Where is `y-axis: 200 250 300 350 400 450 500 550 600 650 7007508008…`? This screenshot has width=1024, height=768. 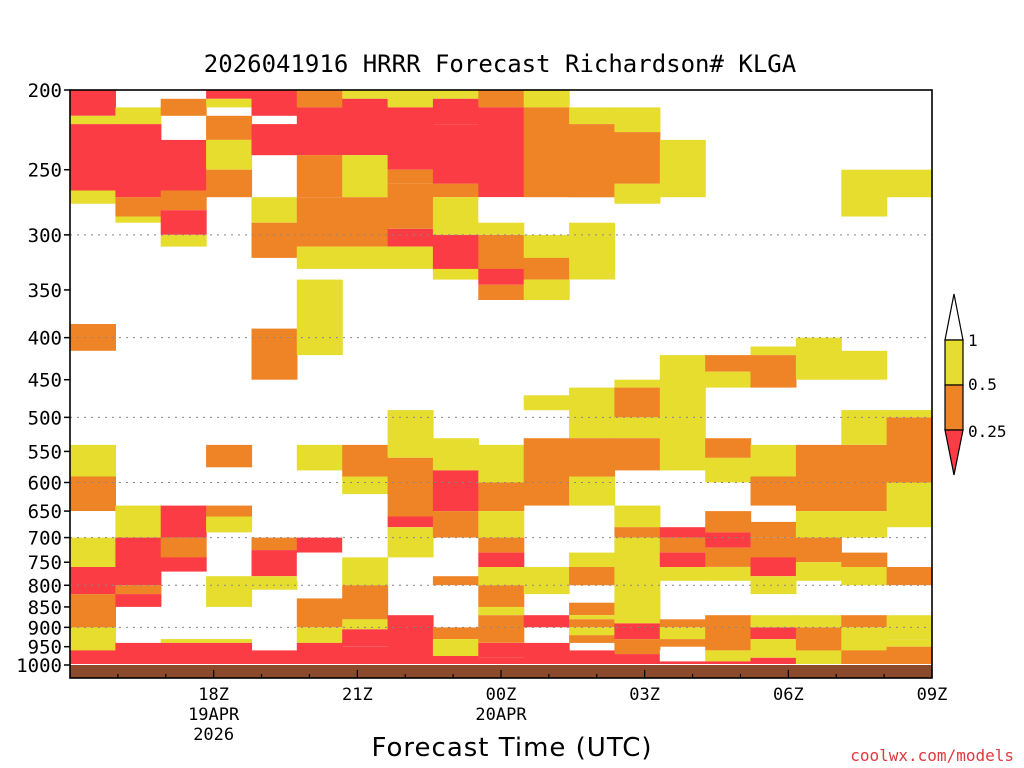
y-axis: 200 250 300 350 400 450 500 550 600 650 7007508008… is located at coordinates (43, 378).